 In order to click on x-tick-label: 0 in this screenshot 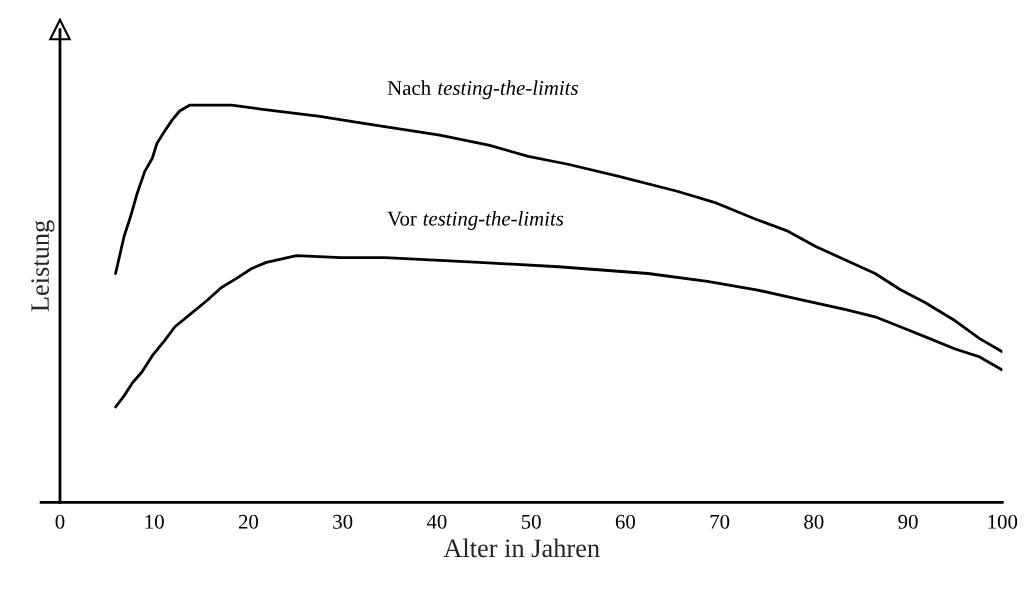, I will do `click(60, 521)`.